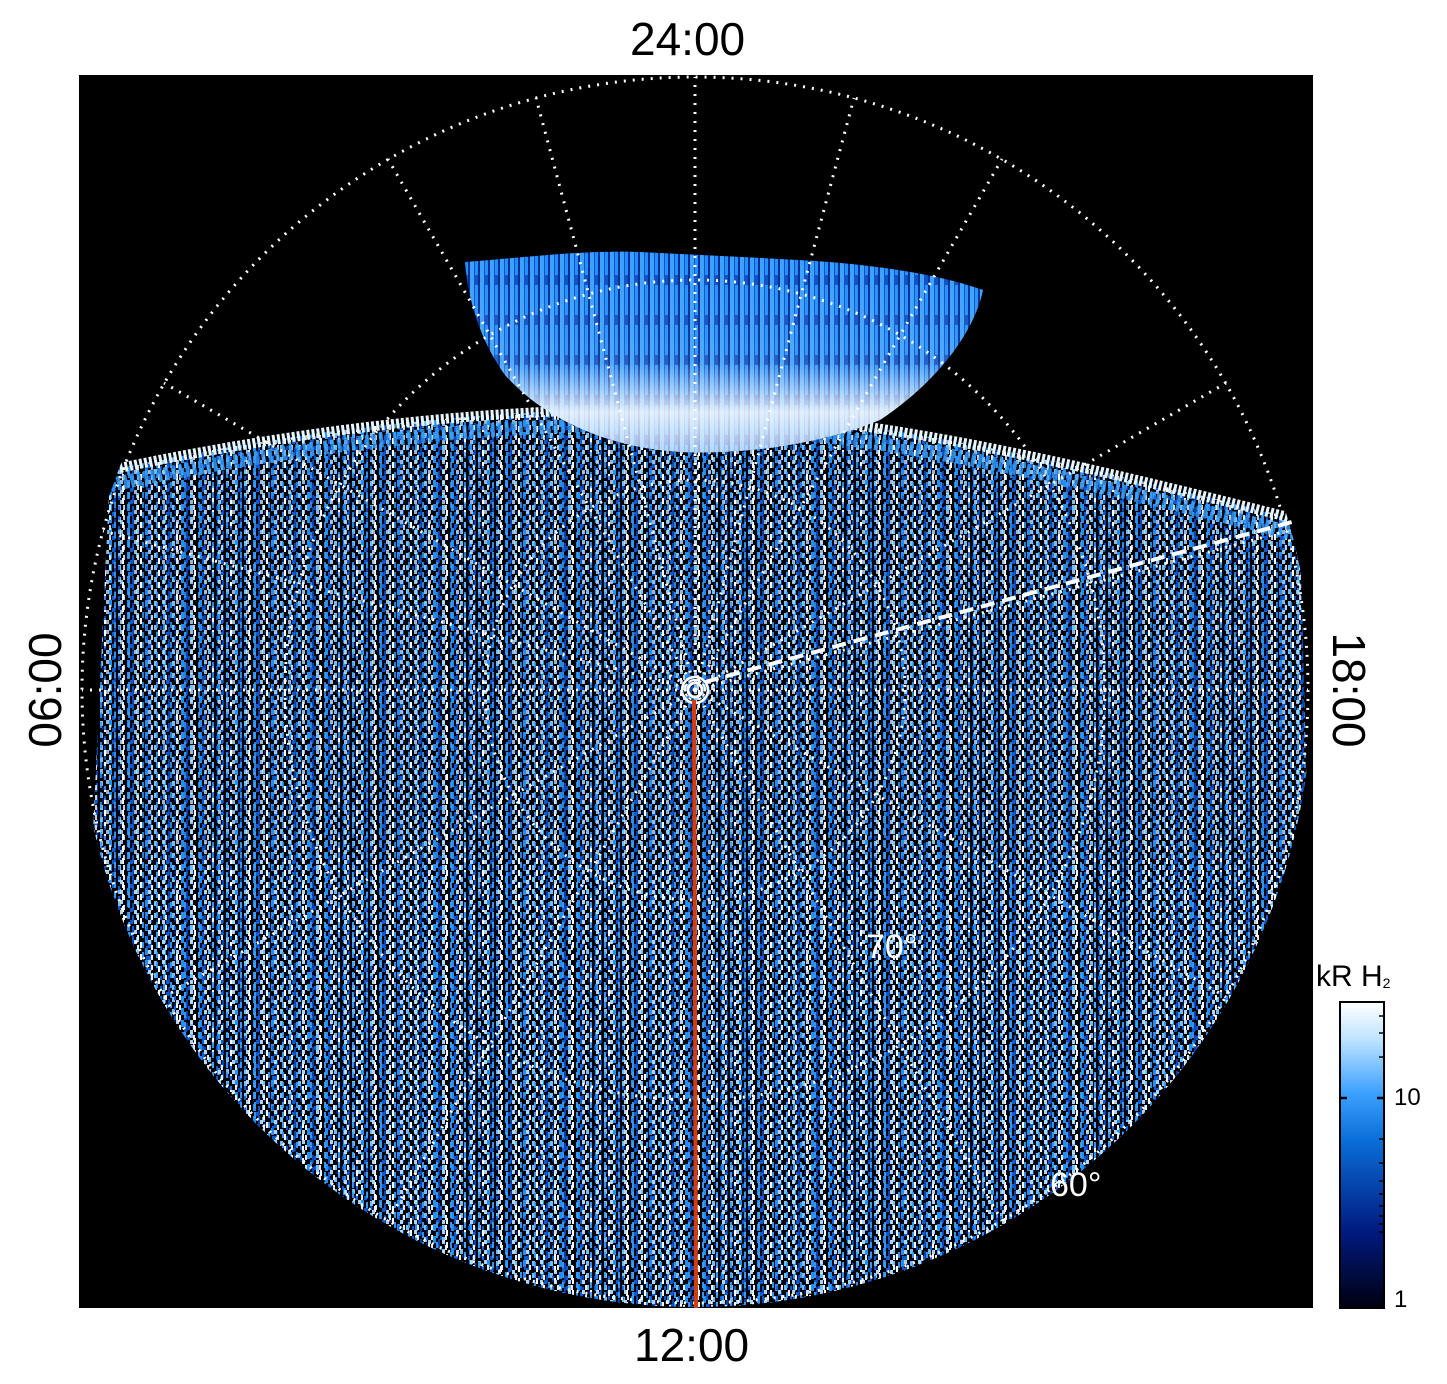 The height and width of the screenshot is (1384, 1447). Describe the element at coordinates (695, 1003) in the screenshot. I see `noon-meridian-line` at that location.